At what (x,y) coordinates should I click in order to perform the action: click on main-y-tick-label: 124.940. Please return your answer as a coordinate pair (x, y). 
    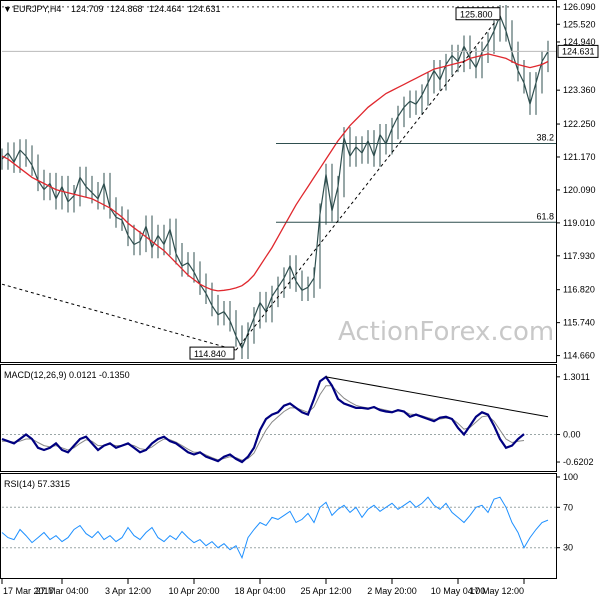
    Looking at the image, I should click on (579, 42).